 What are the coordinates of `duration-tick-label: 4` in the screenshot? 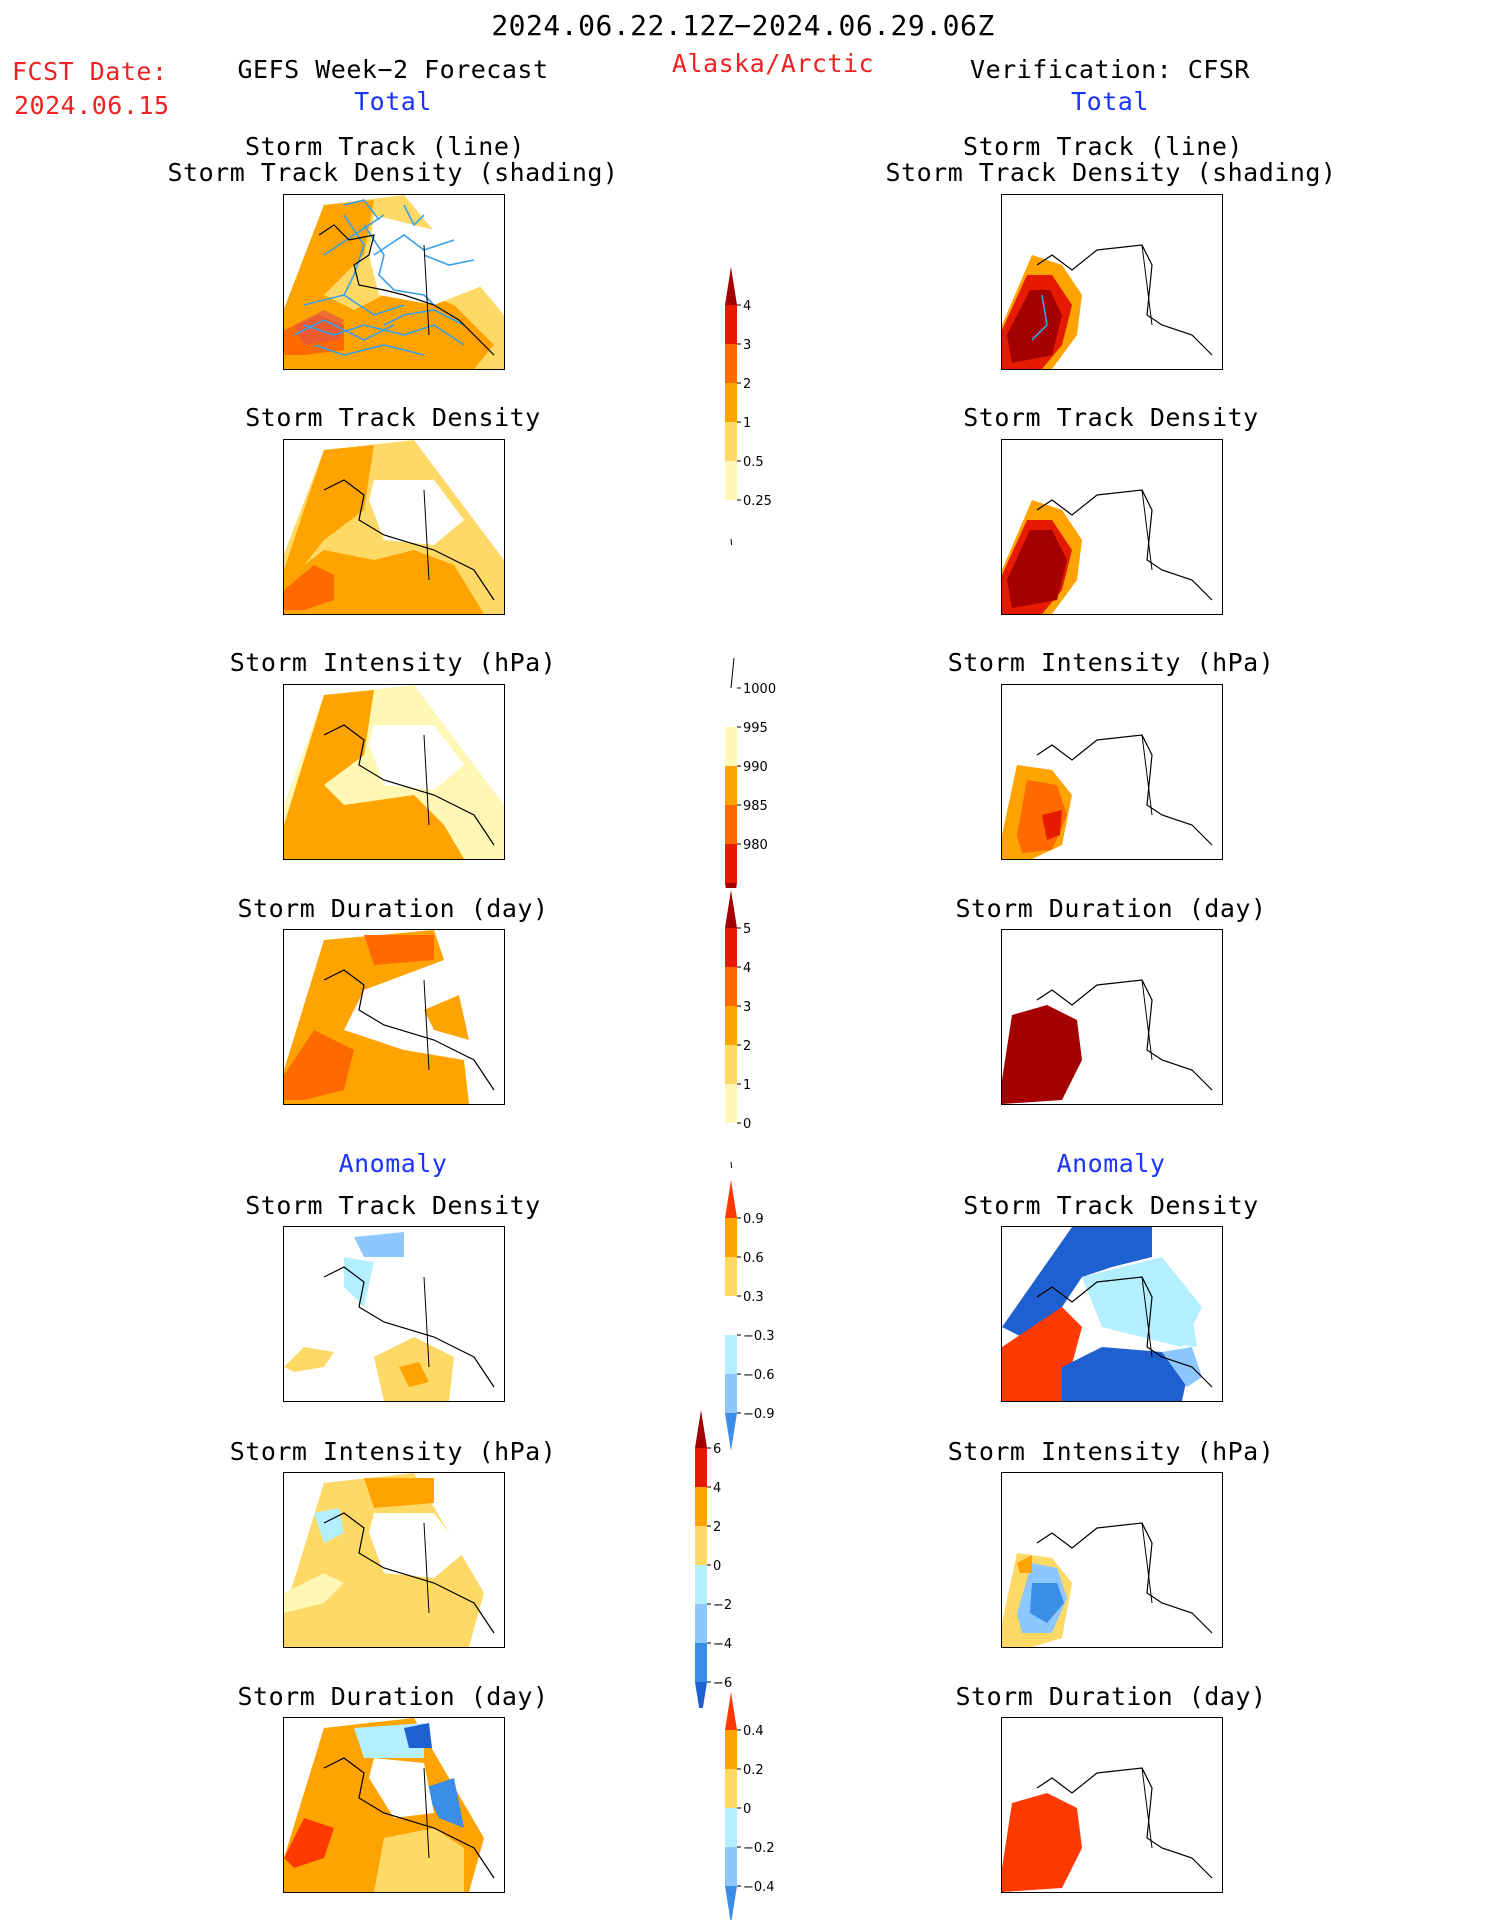 It's located at (747, 968).